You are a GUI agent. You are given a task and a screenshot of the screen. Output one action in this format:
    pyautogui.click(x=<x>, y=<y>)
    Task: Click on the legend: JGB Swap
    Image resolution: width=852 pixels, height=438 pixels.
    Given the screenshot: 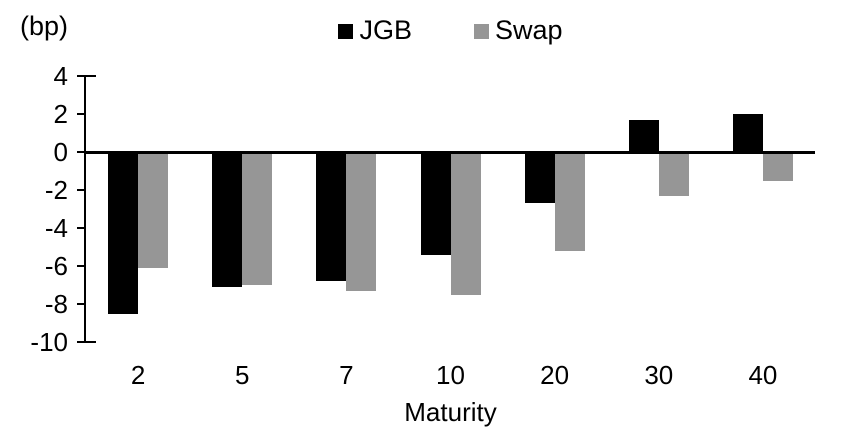 What is the action you would take?
    pyautogui.click(x=450, y=30)
    